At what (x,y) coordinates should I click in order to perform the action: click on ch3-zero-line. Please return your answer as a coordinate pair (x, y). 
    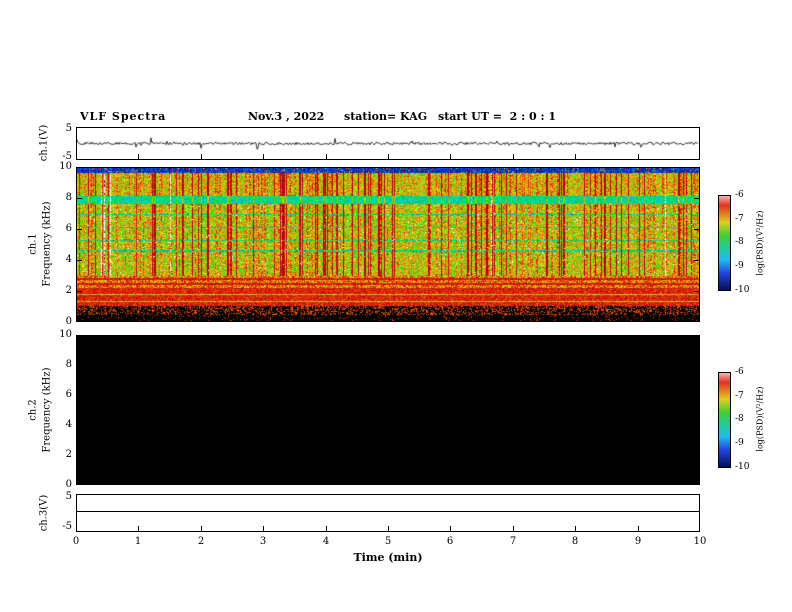
    Looking at the image, I should click on (388, 511).